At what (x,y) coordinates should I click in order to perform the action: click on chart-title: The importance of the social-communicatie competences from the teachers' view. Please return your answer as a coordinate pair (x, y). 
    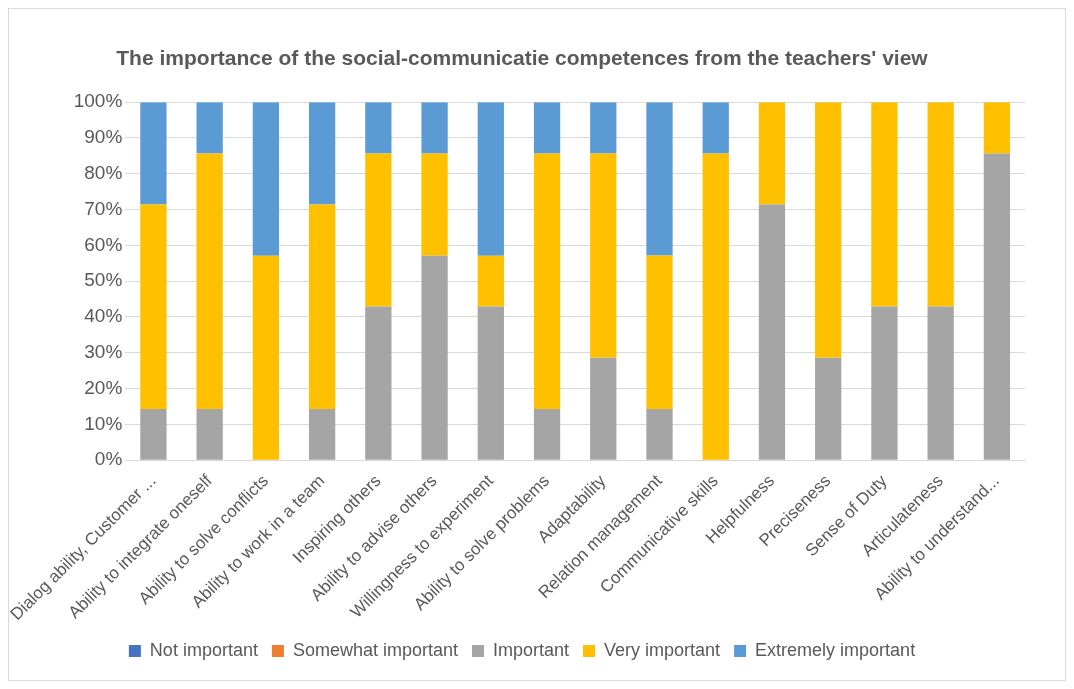
    Looking at the image, I should click on (522, 58).